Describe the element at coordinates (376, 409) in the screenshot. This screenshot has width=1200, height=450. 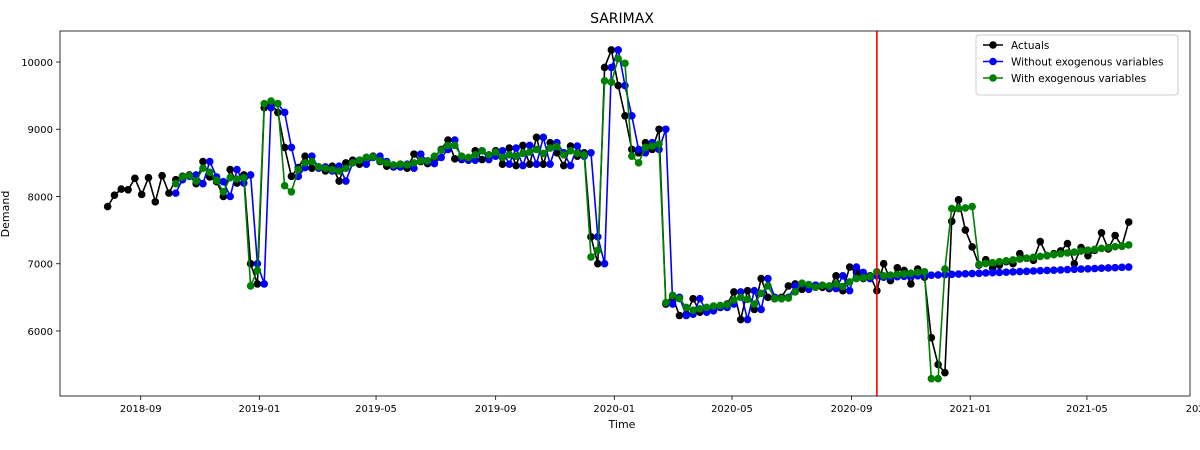
I see `x-tick-label: 2019-05` at that location.